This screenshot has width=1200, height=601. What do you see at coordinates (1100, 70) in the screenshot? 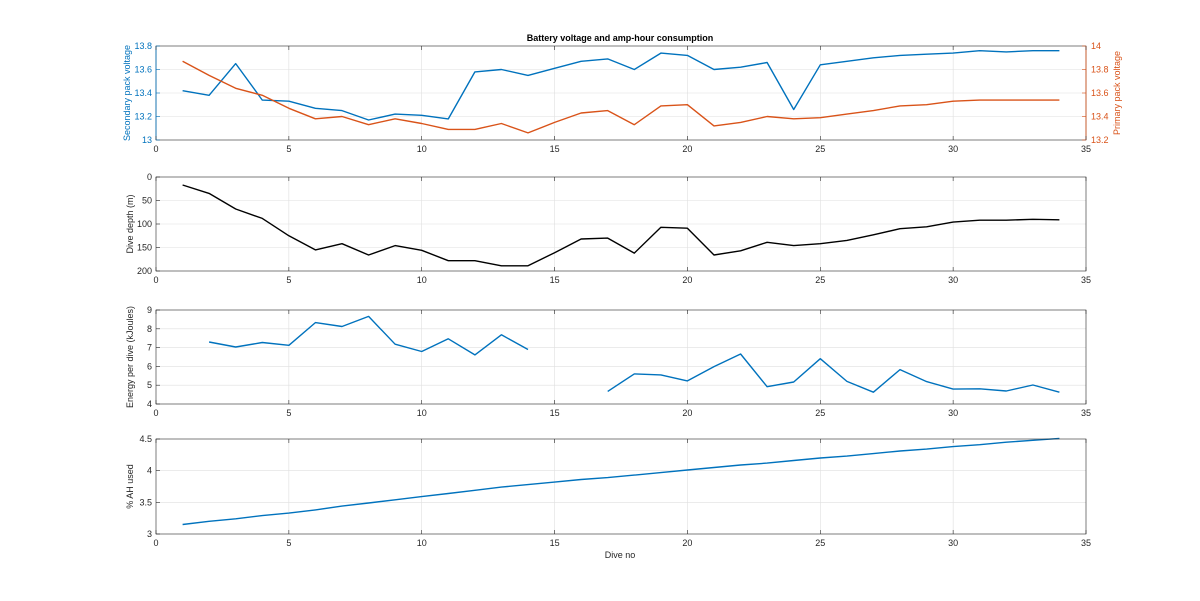
I see `right-y-tick-label: 13.8` at bounding box center [1100, 70].